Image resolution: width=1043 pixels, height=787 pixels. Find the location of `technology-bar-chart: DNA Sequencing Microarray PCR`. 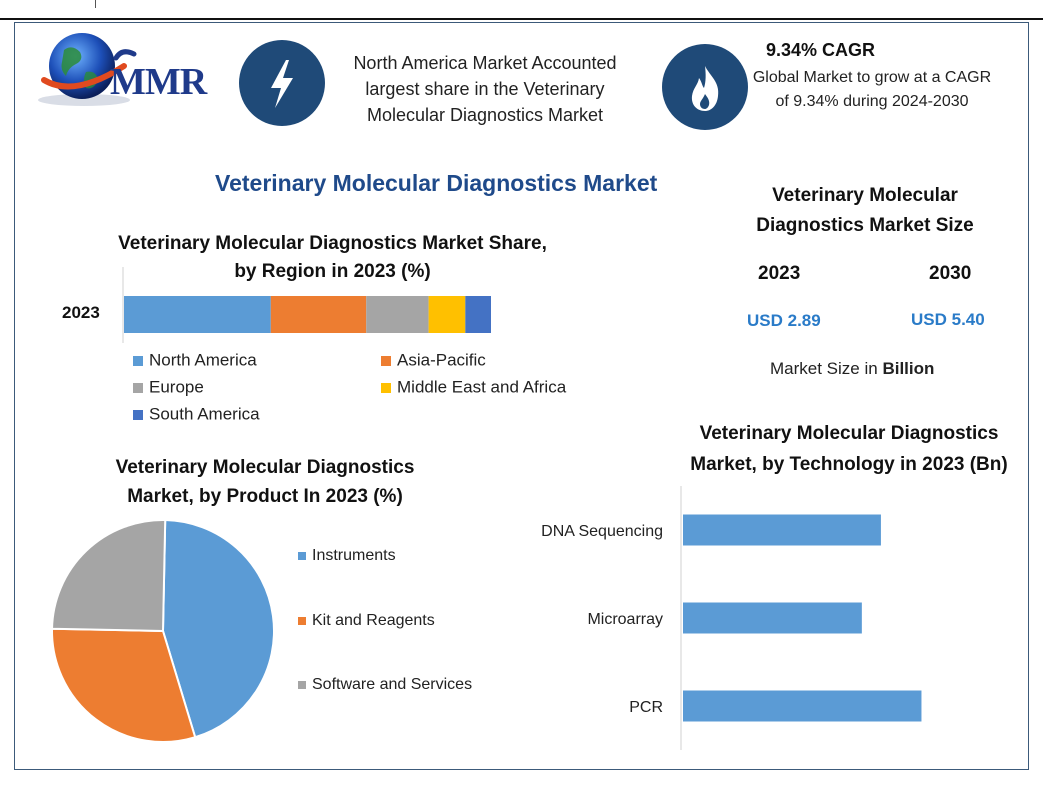

technology-bar-chart: DNA Sequencing Microarray PCR is located at coordinates (731, 618).